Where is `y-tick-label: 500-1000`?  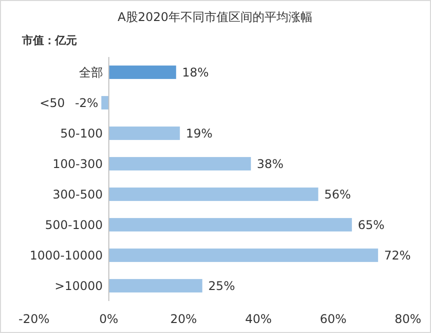 y-tick-label: 500-1000 is located at coordinates (74, 225).